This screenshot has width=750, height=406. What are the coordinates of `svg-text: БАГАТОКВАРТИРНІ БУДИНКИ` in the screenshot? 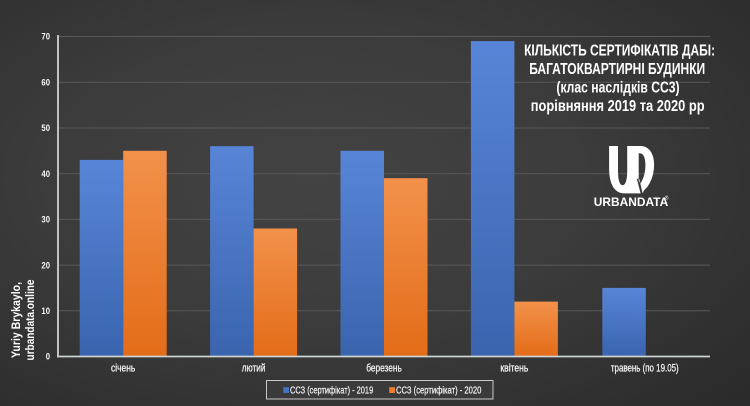 It's located at (617, 69).